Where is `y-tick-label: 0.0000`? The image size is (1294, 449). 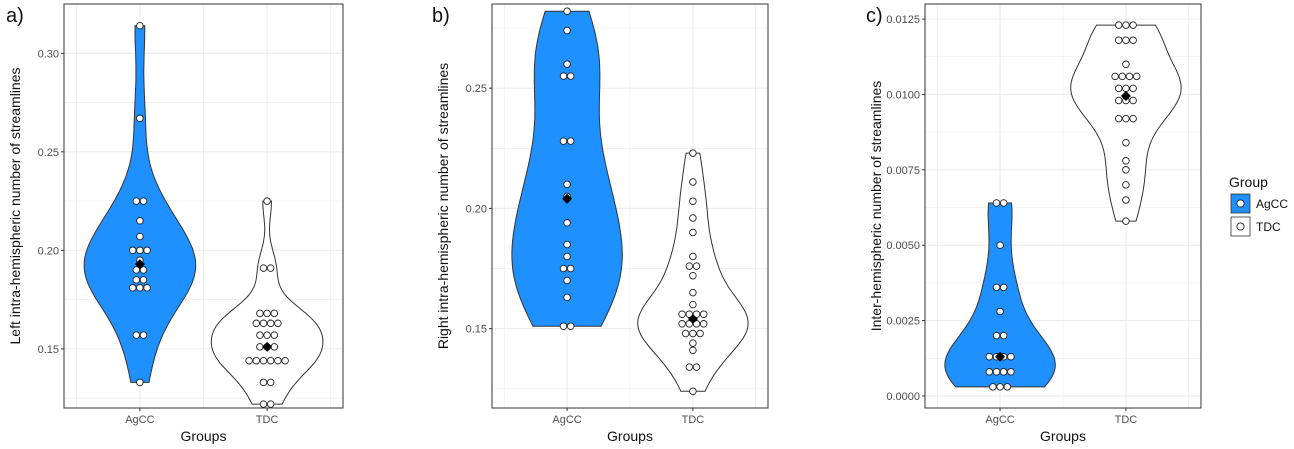 y-tick-label: 0.0000 is located at coordinates (903, 397).